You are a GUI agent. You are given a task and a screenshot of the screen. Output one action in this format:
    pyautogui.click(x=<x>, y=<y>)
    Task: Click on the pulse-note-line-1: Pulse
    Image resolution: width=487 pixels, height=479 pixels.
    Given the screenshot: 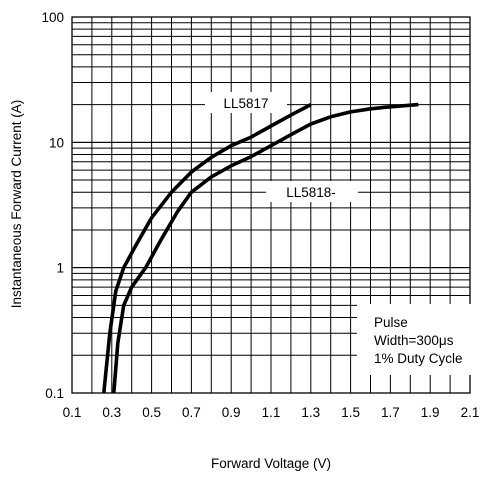 What is the action you would take?
    pyautogui.click(x=391, y=322)
    